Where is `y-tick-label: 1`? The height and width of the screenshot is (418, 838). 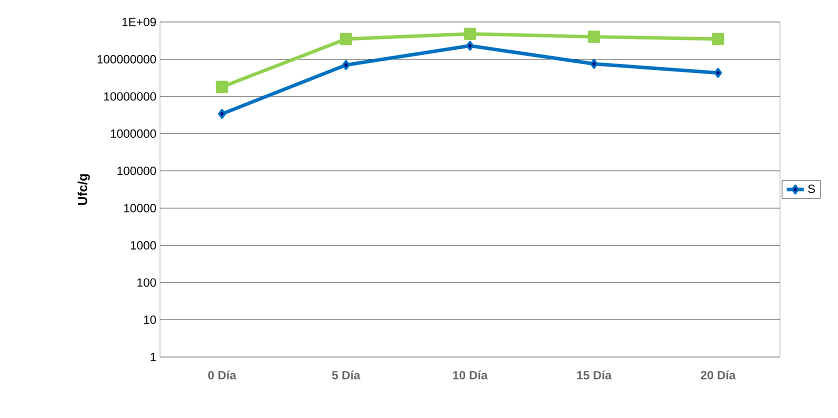
y-tick-label: 1 is located at coordinates (153, 357).